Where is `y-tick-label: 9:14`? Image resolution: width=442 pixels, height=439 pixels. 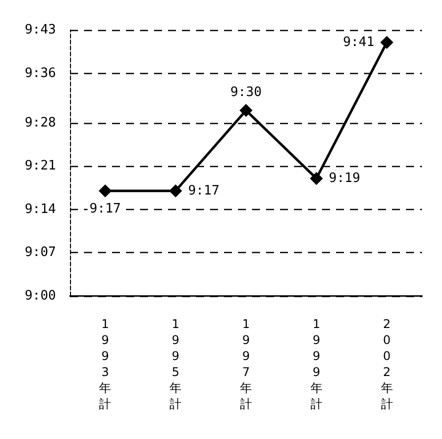 y-tick-label: 9:14 is located at coordinates (40, 209).